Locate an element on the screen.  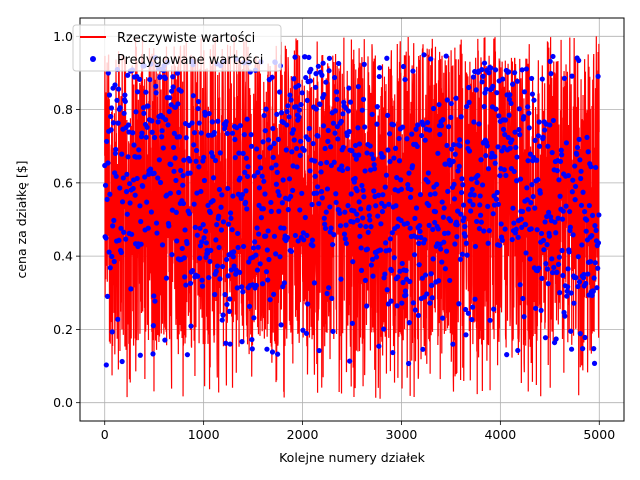
legend-entry-actual: Rzeczywiste wartości is located at coordinates (186, 38).